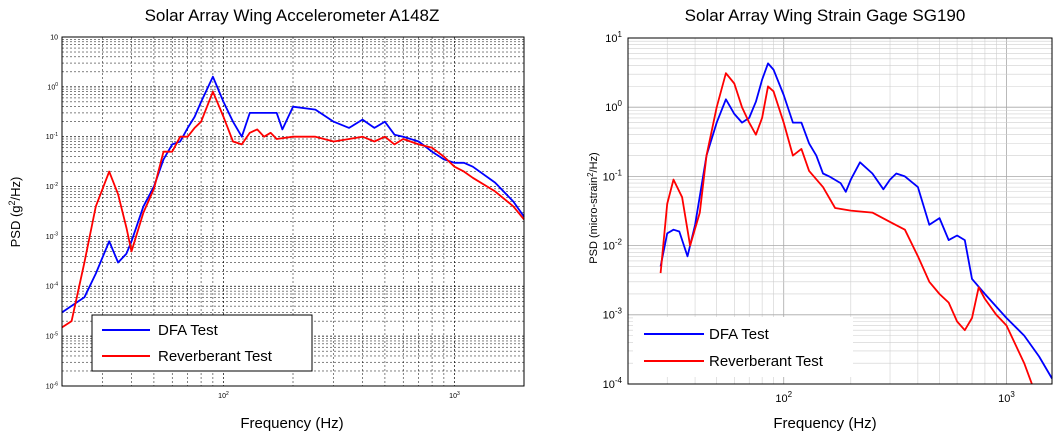 Image resolution: width=1062 pixels, height=436 pixels. What do you see at coordinates (15, 226) in the screenshot?
I see `y-axis-label-main: PSD (g` at bounding box center [15, 226].